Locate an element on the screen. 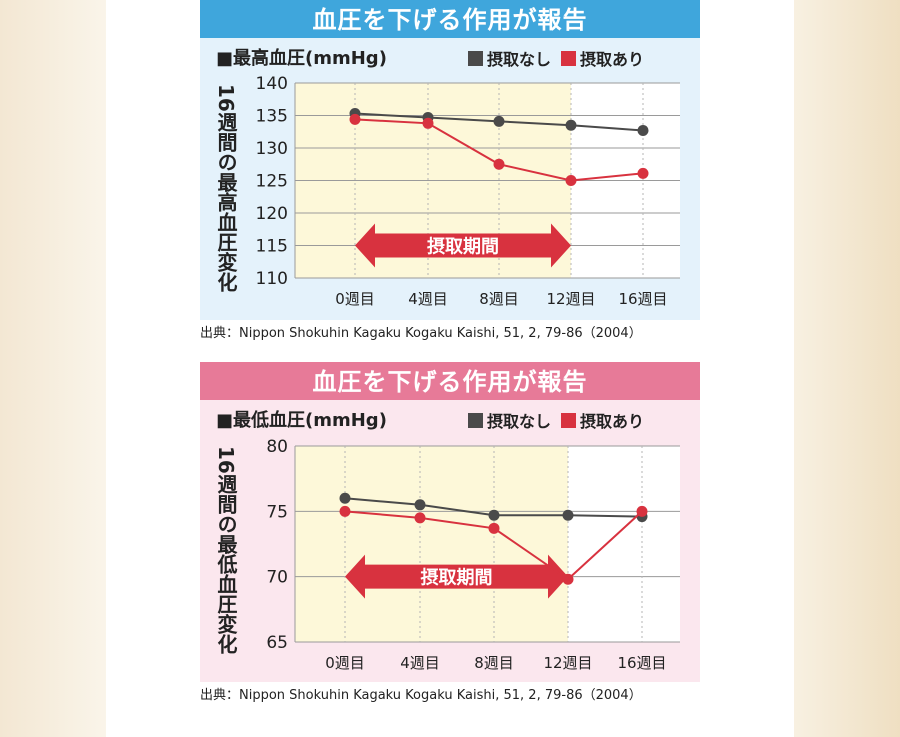 This screenshot has height=737, width=900. diastolic-plot: 65 70 75 80 0週目 4週目 8週目 12週目 16週目 摂取期間 is located at coordinates (473, 554).